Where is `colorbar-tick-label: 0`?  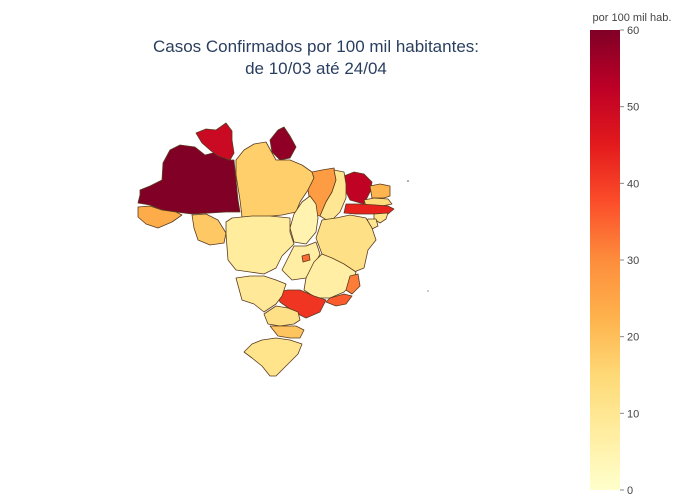 colorbar-tick-label: 0 is located at coordinates (630, 491).